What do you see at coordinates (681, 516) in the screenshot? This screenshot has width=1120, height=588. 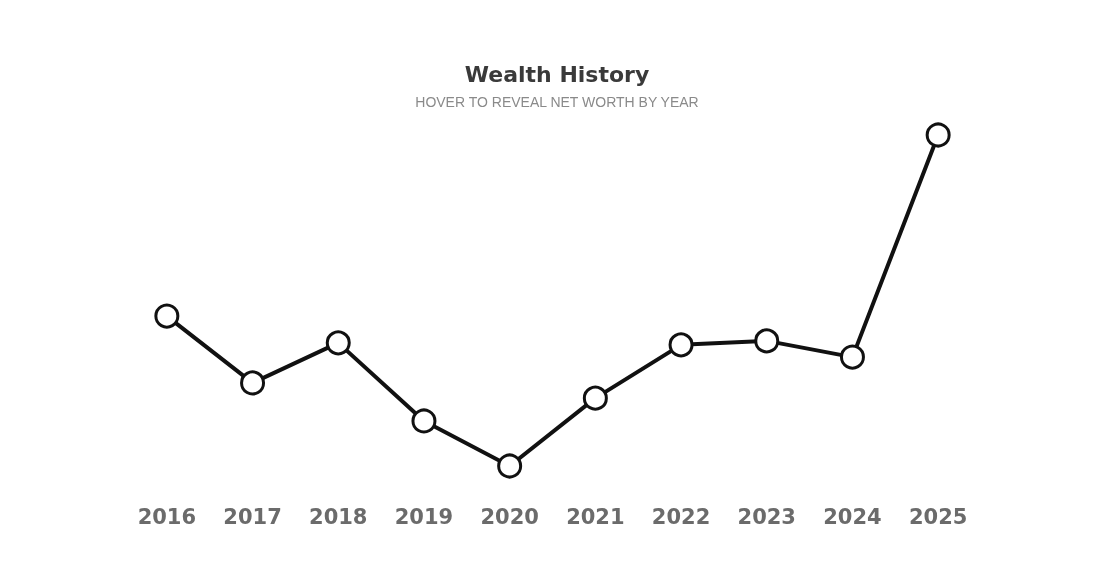 I see `x-tick-label: 2022` at bounding box center [681, 516].